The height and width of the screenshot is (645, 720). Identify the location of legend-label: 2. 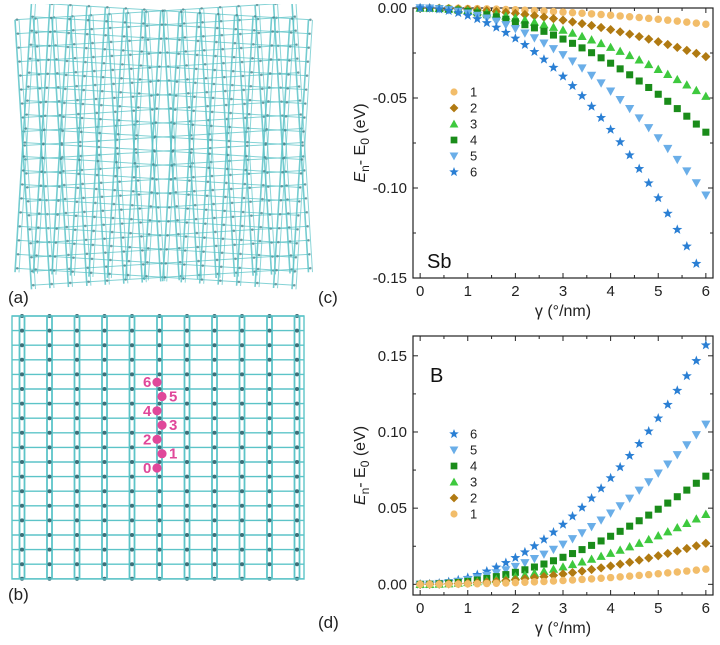
(473, 498).